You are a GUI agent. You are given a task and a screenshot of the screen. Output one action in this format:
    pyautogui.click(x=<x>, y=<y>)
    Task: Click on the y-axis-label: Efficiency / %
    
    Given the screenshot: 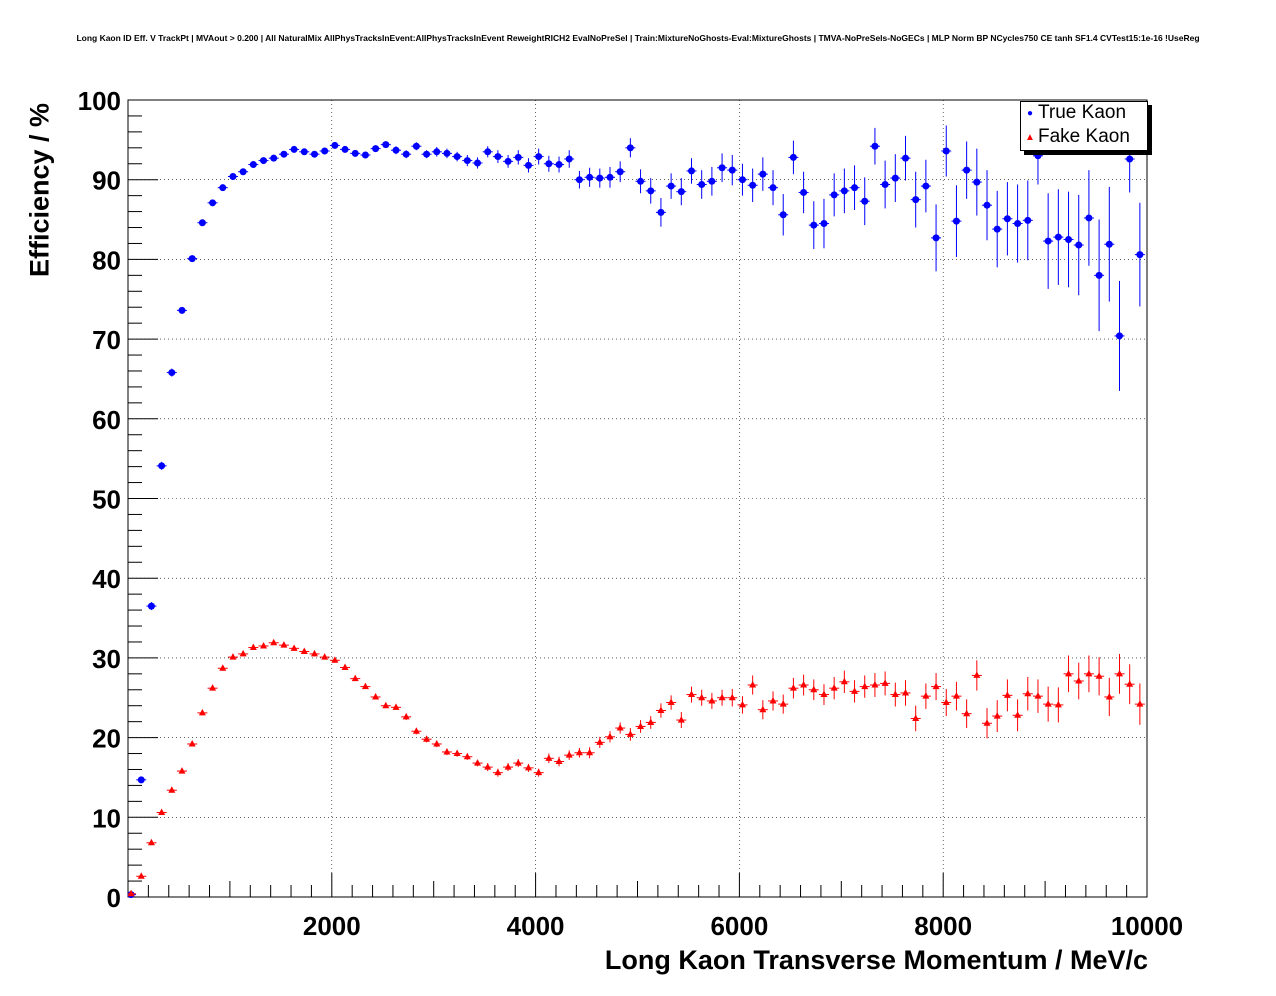 What is the action you would take?
    pyautogui.click(x=39, y=190)
    